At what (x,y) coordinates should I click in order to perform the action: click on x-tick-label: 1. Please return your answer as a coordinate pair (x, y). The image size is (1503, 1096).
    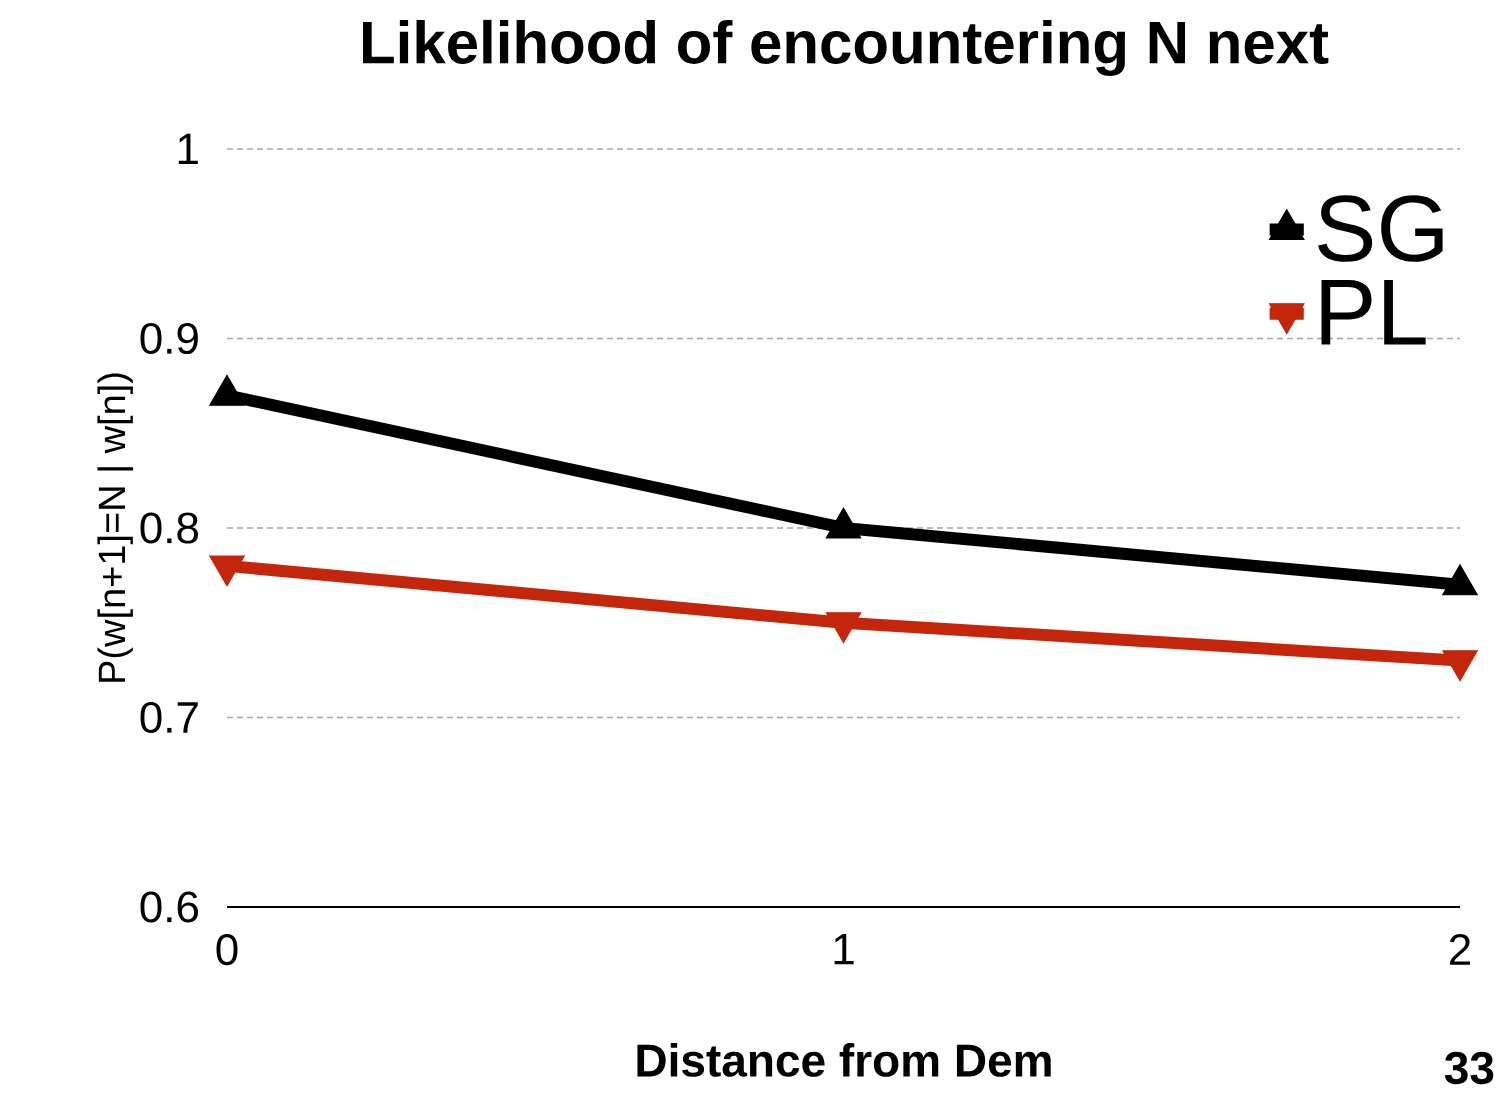
    Looking at the image, I should click on (844, 949).